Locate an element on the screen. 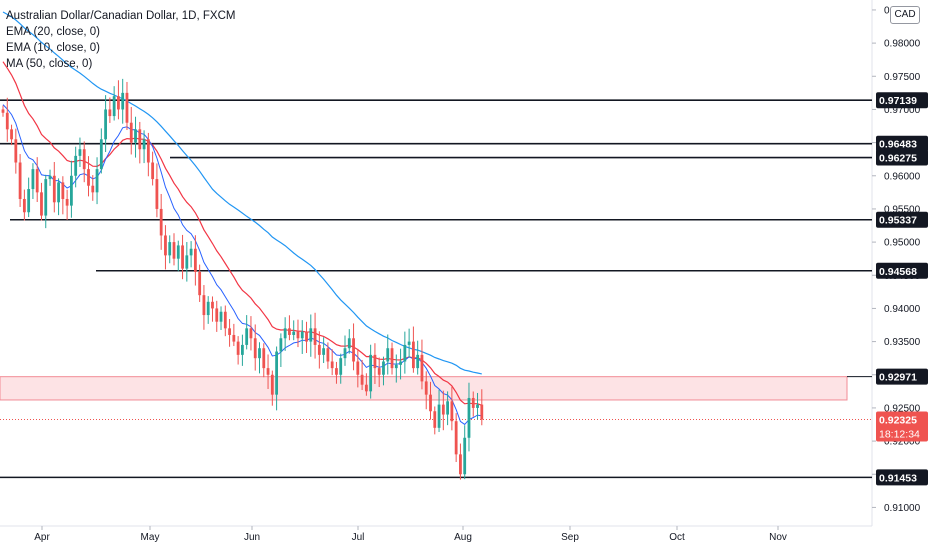 Image resolution: width=932 pixels, height=550 pixels. x-tick-label: Oct is located at coordinates (677, 537).